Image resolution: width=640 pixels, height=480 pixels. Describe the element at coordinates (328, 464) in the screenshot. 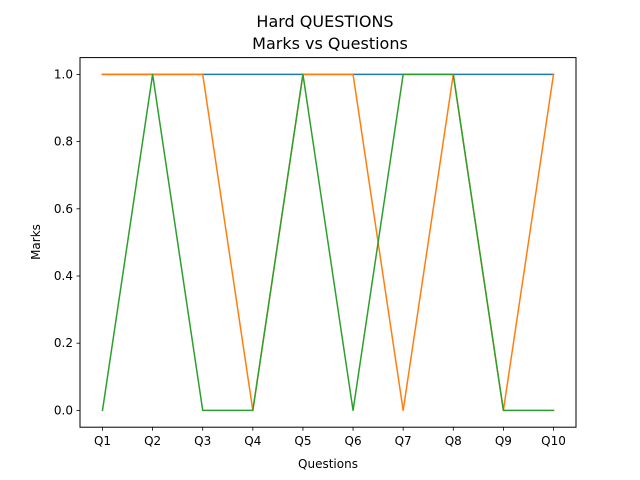

I see `x-axis-label: Questions` at that location.